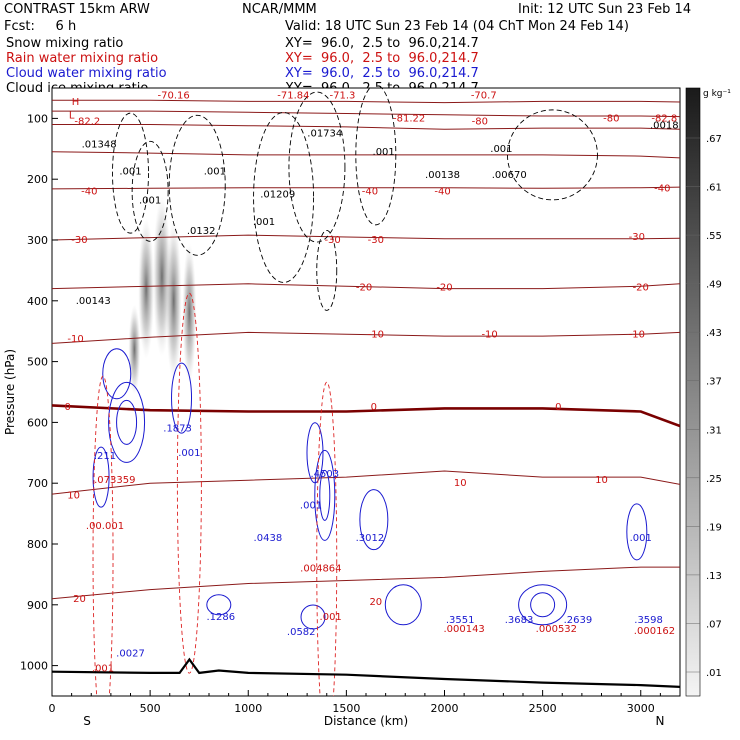 The image size is (740, 740). What do you see at coordinates (346, 708) in the screenshot?
I see `x-tick-label: 1500` at bounding box center [346, 708].